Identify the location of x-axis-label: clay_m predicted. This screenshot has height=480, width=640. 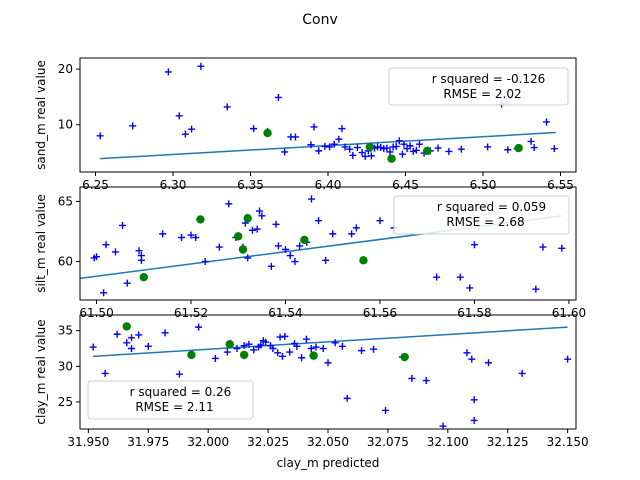
(328, 463).